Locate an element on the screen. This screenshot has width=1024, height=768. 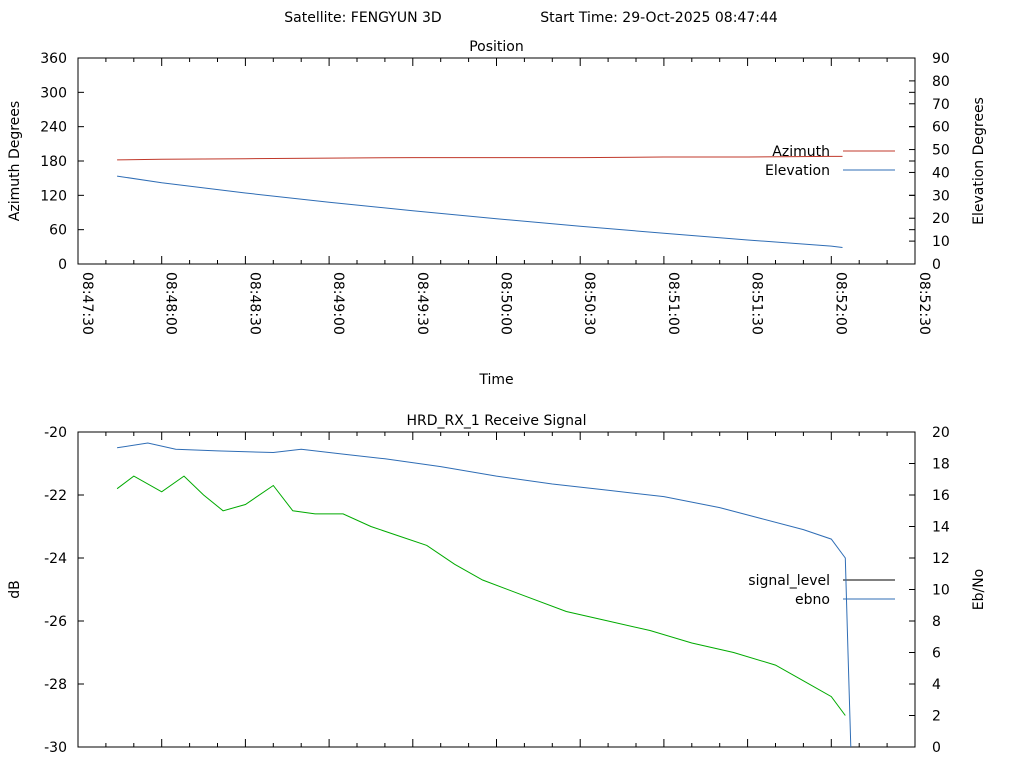
y2-tick-label: 16 is located at coordinates (941, 496).